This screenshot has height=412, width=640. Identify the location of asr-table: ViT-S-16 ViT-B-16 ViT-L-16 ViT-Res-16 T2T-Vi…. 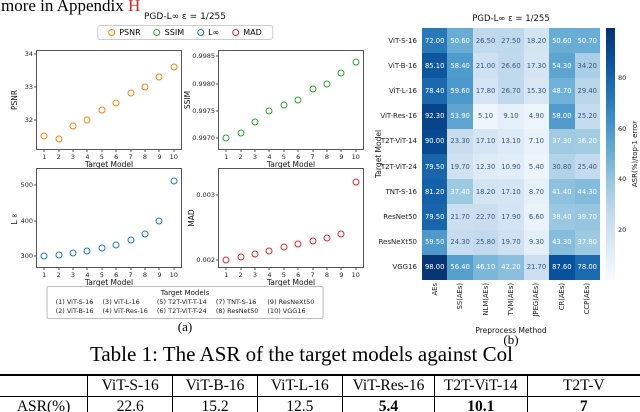
(320, 393).